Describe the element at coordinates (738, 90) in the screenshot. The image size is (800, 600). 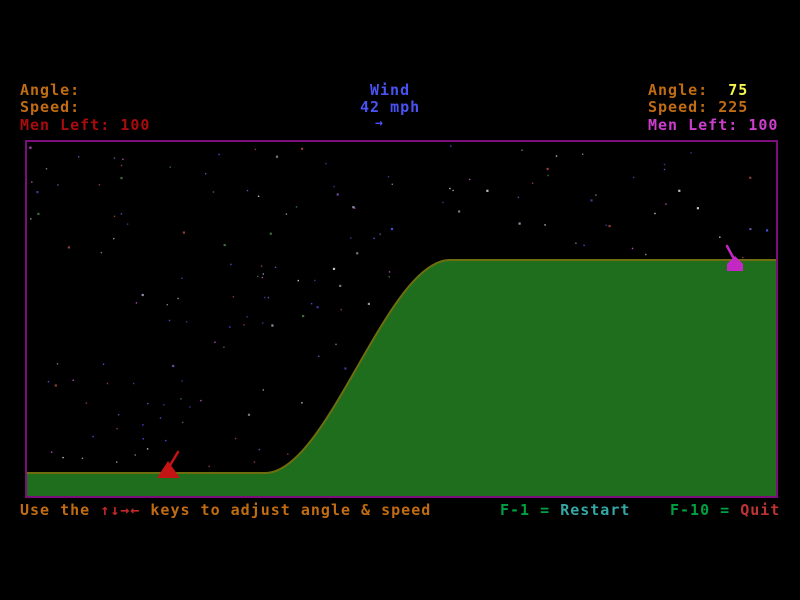
I see `angle-value: 75` at that location.